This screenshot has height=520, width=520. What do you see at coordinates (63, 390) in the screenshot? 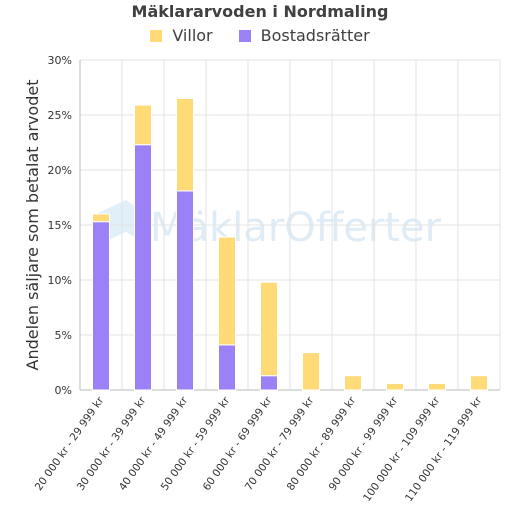
I see `y-tick-label: 0%` at bounding box center [63, 390].